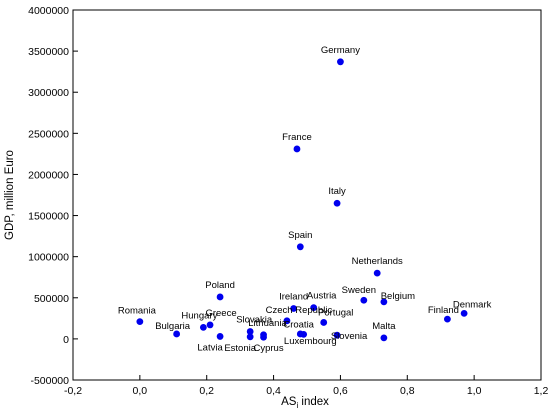  Describe the element at coordinates (10, 195) in the screenshot. I see `y-axis-title: GDP, million Euro` at that location.